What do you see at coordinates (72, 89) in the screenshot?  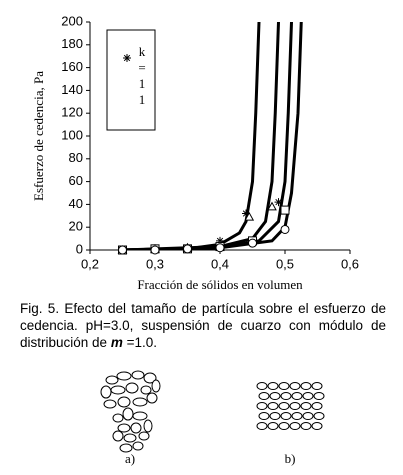 I see `y-tick-label: 140` at bounding box center [72, 89].